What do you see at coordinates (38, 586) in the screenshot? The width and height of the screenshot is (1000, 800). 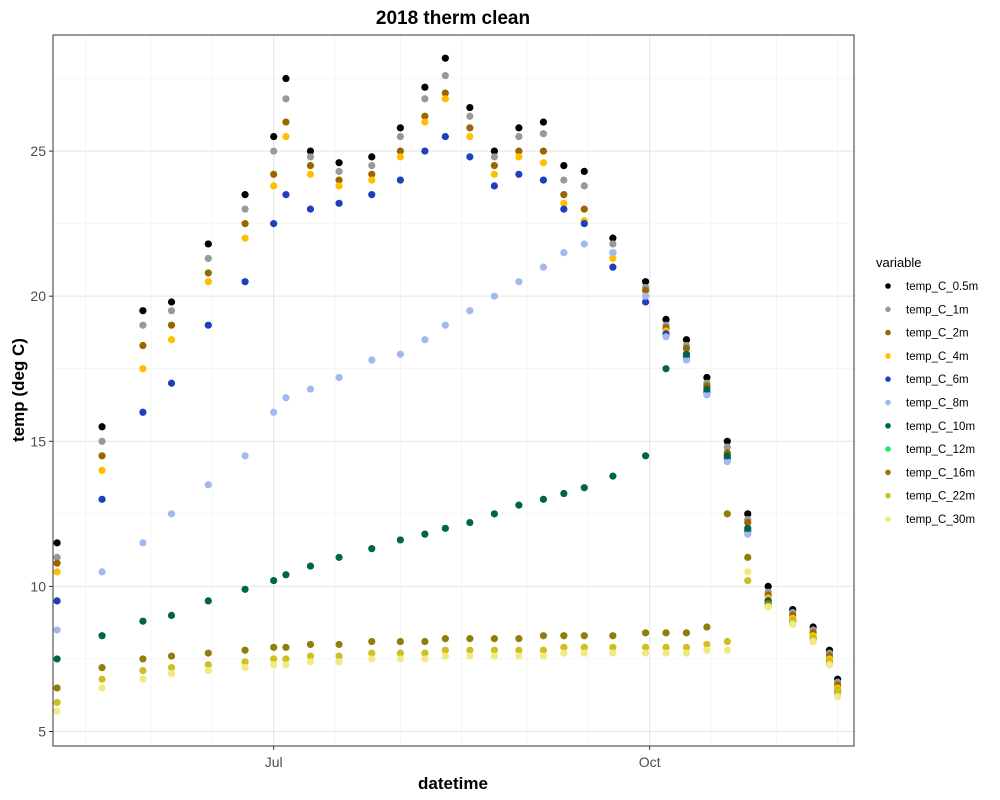 I see `y-tick-label: 10` at bounding box center [38, 586].